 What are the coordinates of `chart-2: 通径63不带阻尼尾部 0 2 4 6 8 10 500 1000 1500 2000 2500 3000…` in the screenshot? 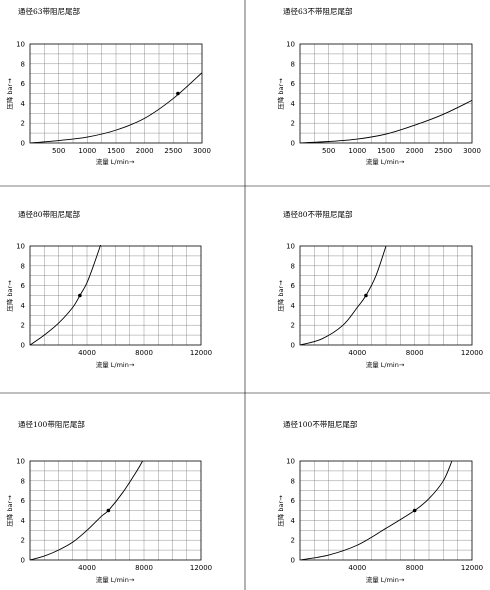 It's located at (378, 86).